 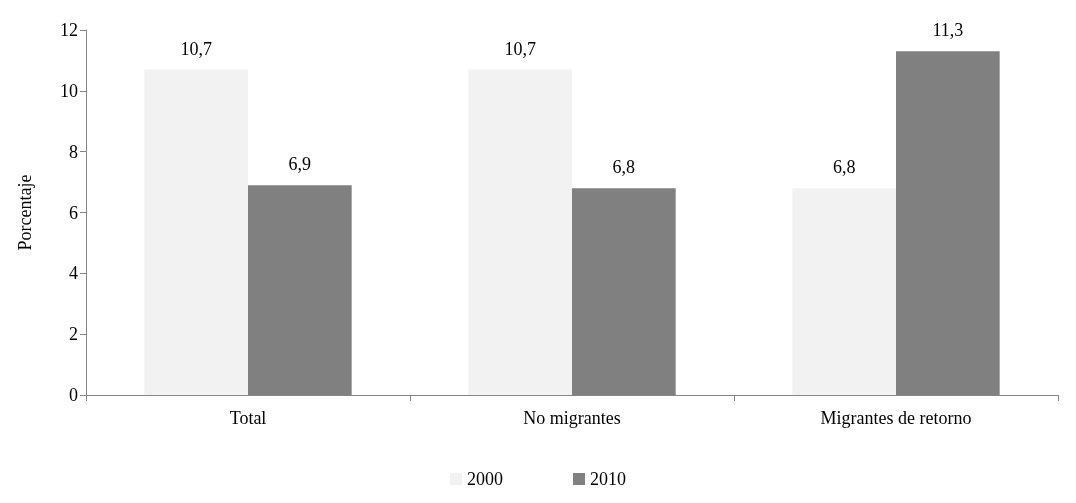 I want to click on legend-label: 2010, so click(x=608, y=479).